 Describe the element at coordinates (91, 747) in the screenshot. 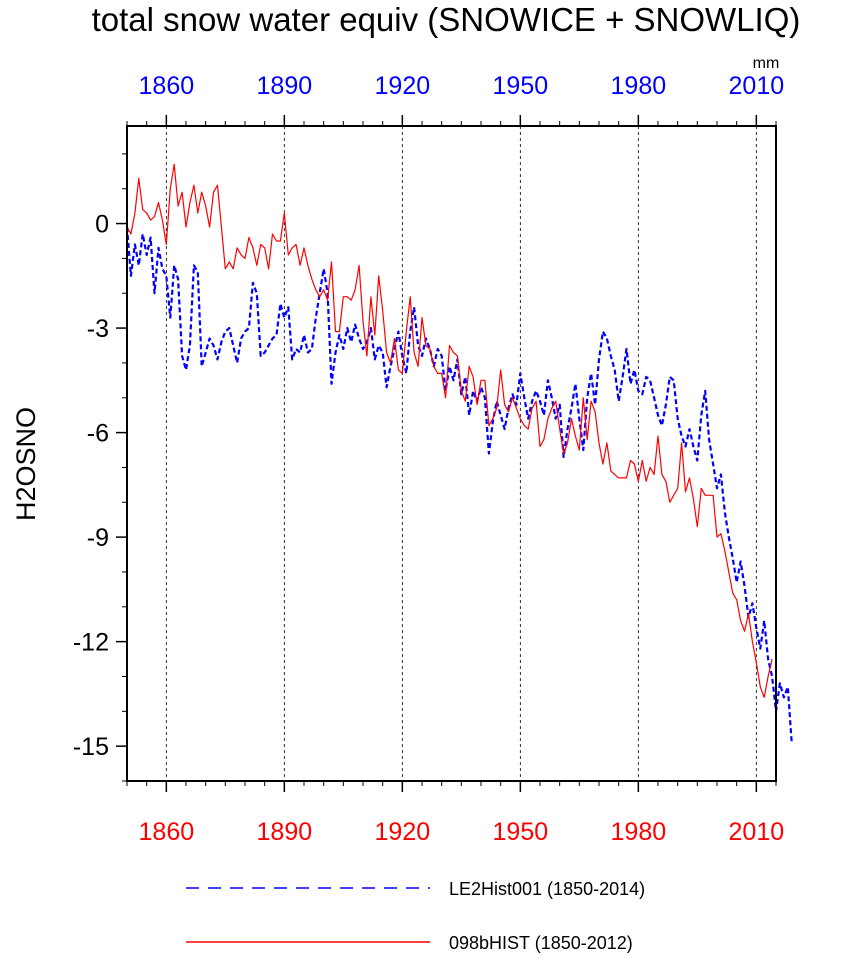

I see `y-tick-label--15: -15` at that location.